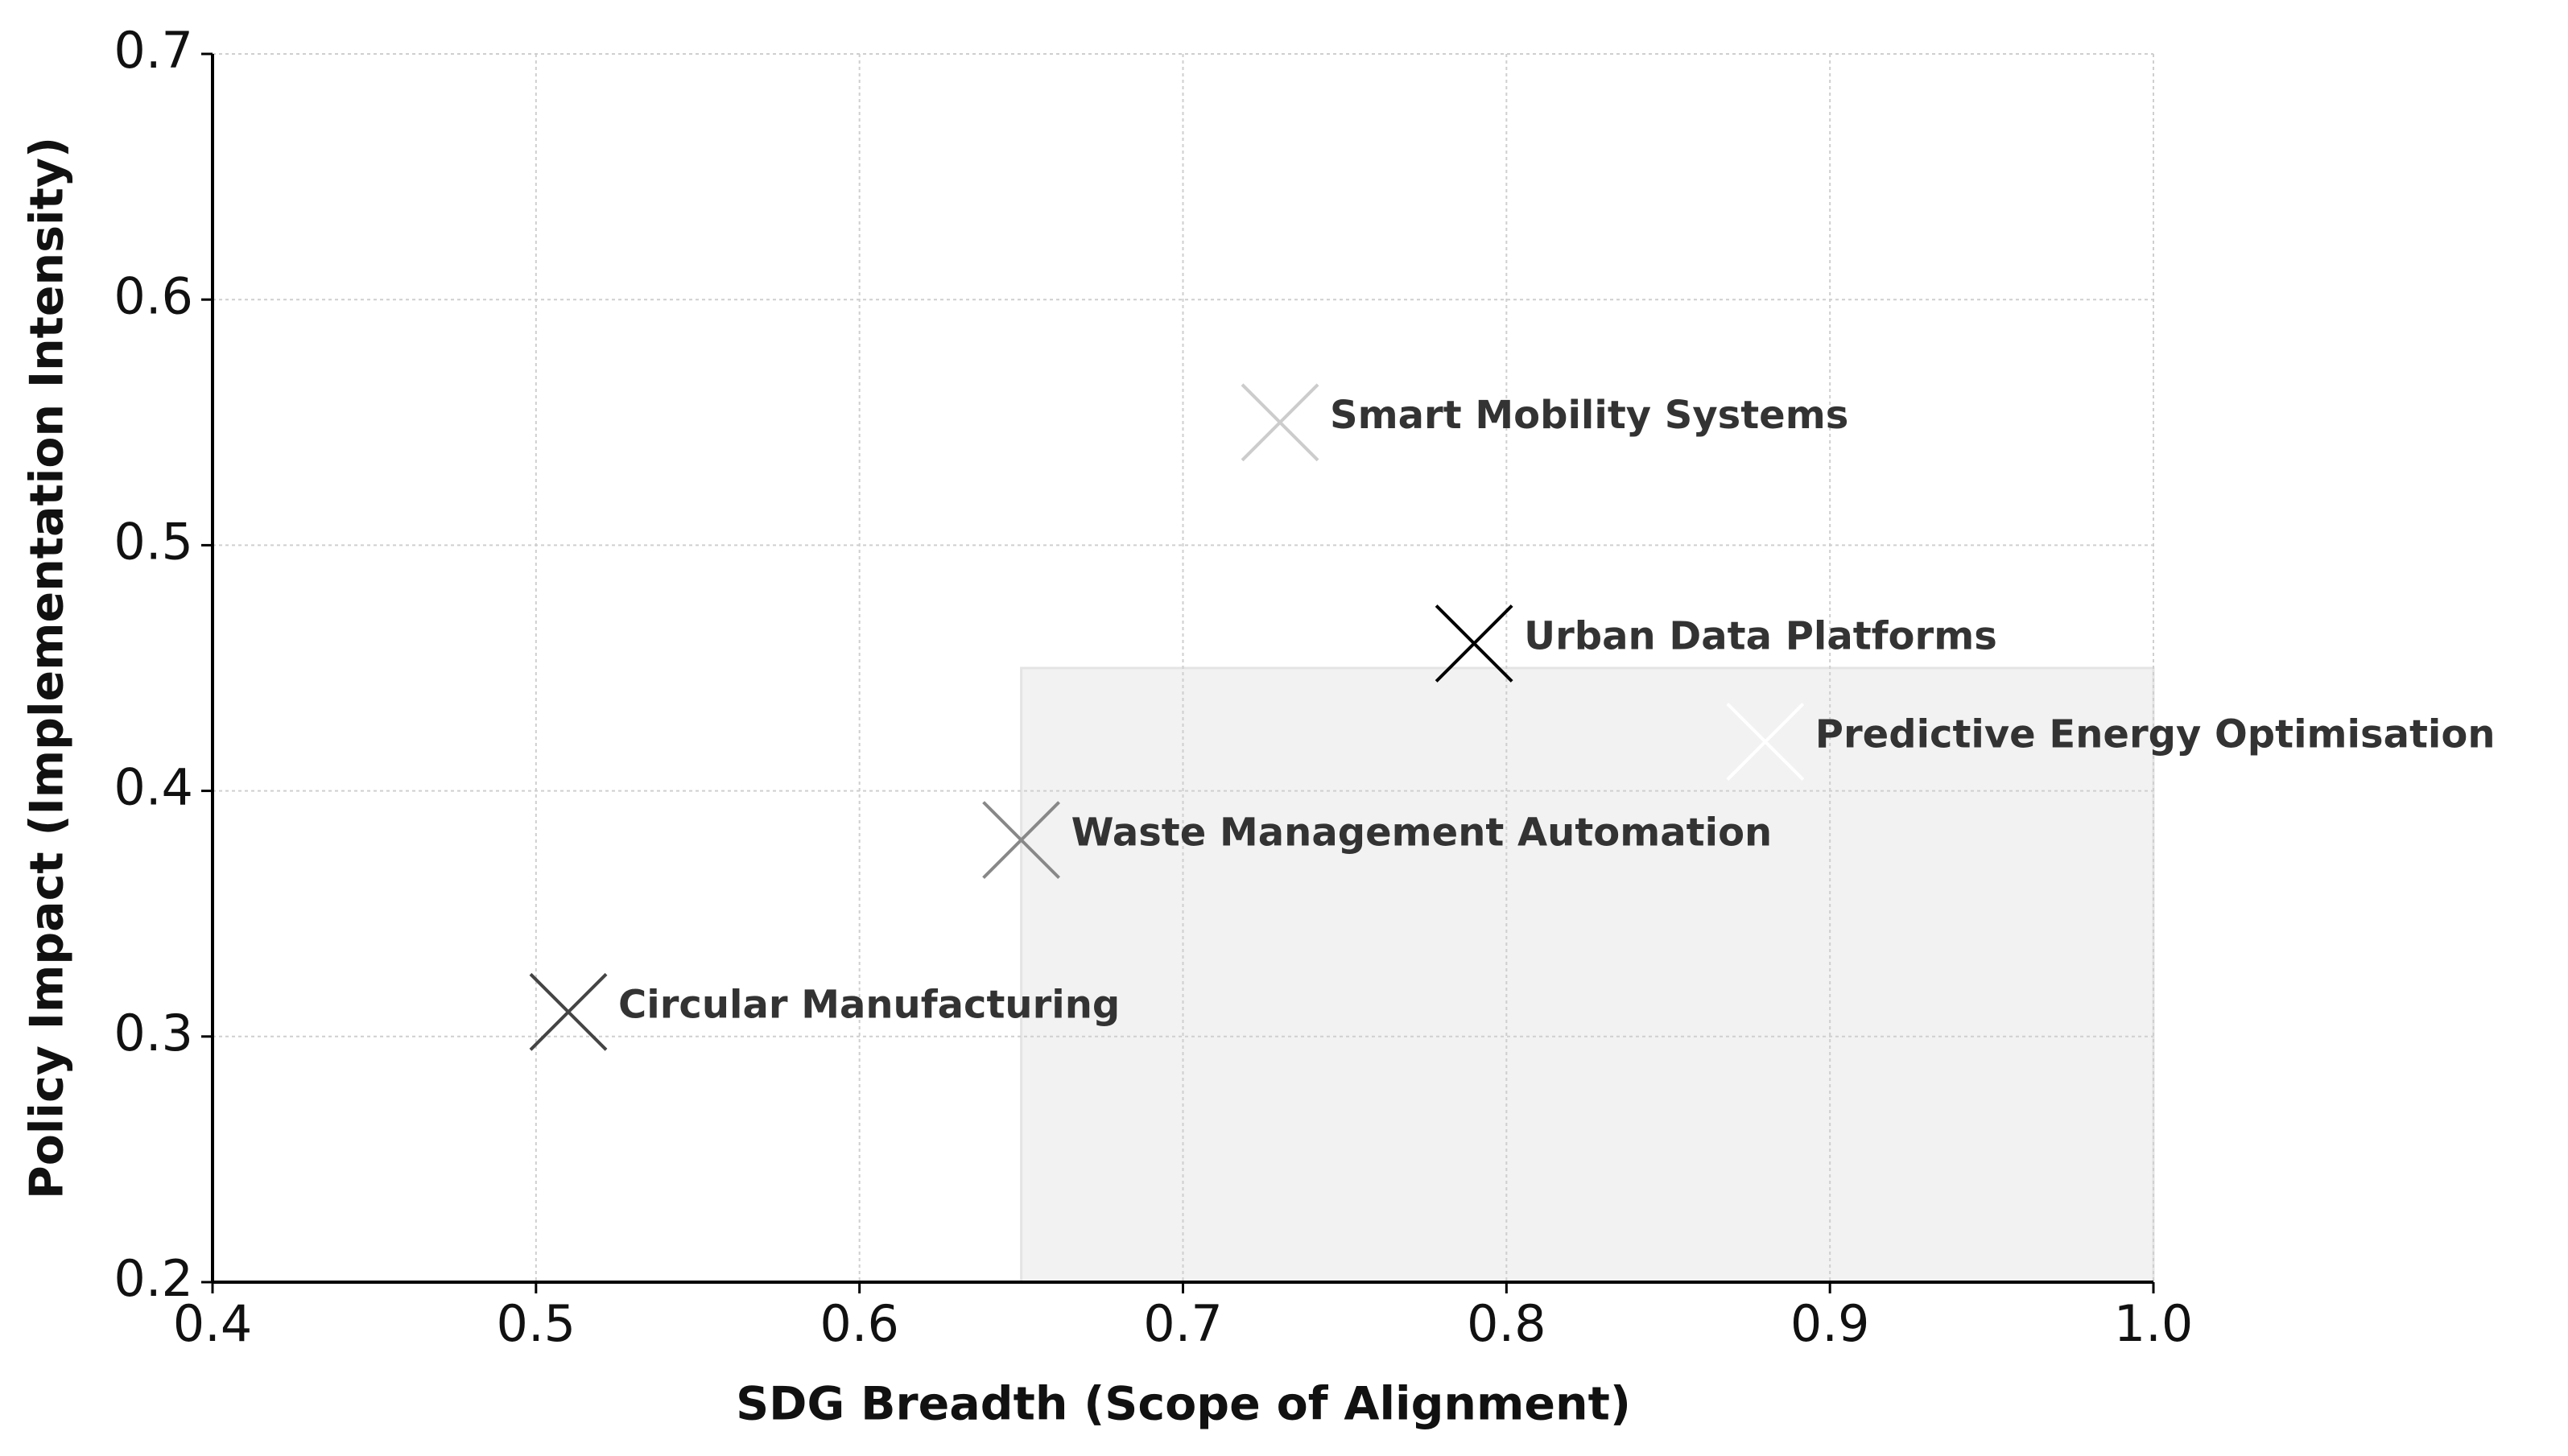 This screenshot has height=1456, width=2568. Describe the element at coordinates (869, 1004) in the screenshot. I see `point-label: Circular Manufacturing` at that location.